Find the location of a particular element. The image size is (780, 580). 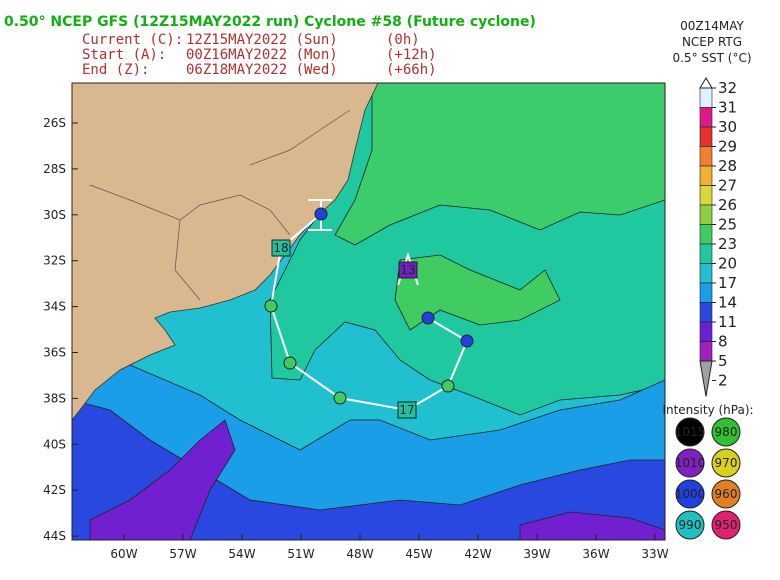

lat-label: 44S is located at coordinates (54, 536).